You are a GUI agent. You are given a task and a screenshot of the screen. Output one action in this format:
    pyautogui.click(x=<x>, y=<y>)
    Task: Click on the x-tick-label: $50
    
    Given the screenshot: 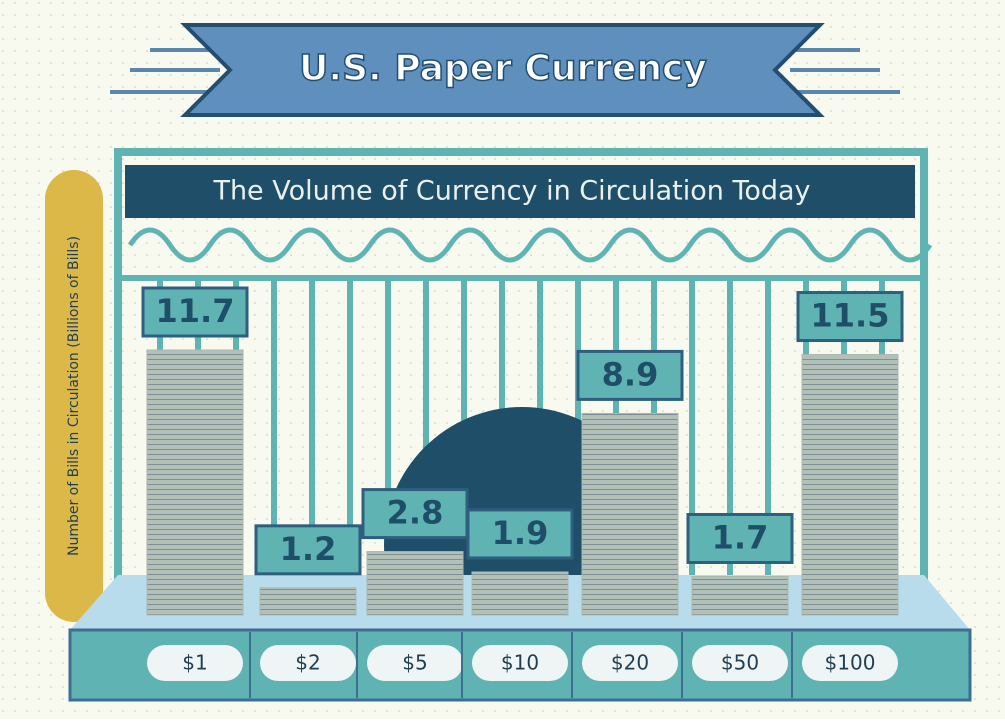 What is the action you would take?
    pyautogui.click(x=740, y=663)
    